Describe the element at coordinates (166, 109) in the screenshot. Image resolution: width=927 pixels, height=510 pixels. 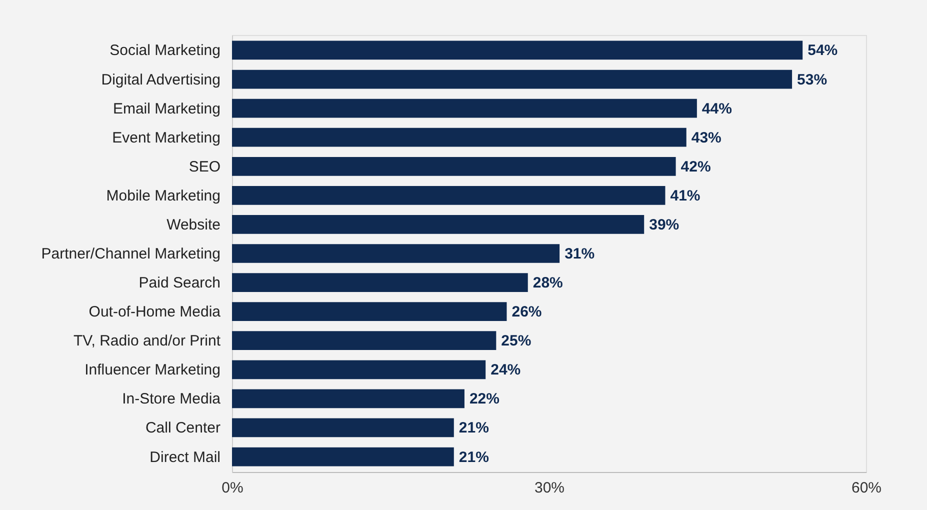
I see `y-tick-label: Email Marketing` at that location.